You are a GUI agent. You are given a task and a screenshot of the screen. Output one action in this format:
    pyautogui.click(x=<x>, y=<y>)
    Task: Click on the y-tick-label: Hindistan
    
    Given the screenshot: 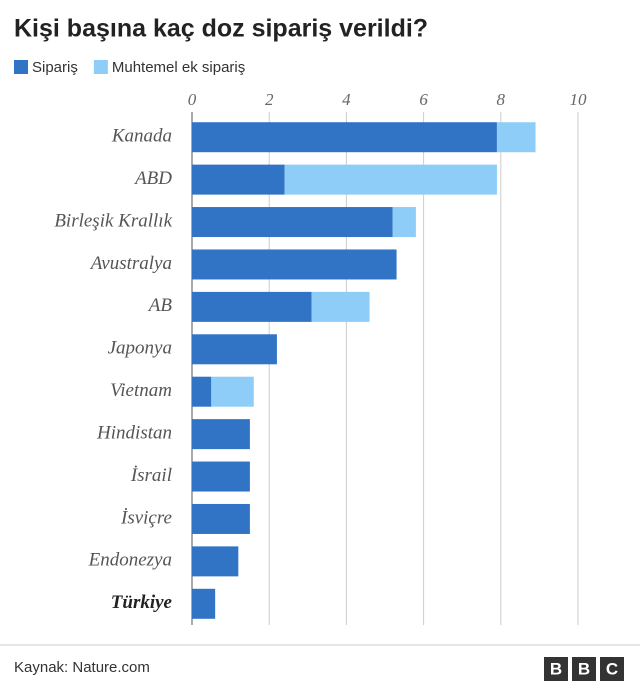 What is the action you would take?
    pyautogui.click(x=134, y=432)
    